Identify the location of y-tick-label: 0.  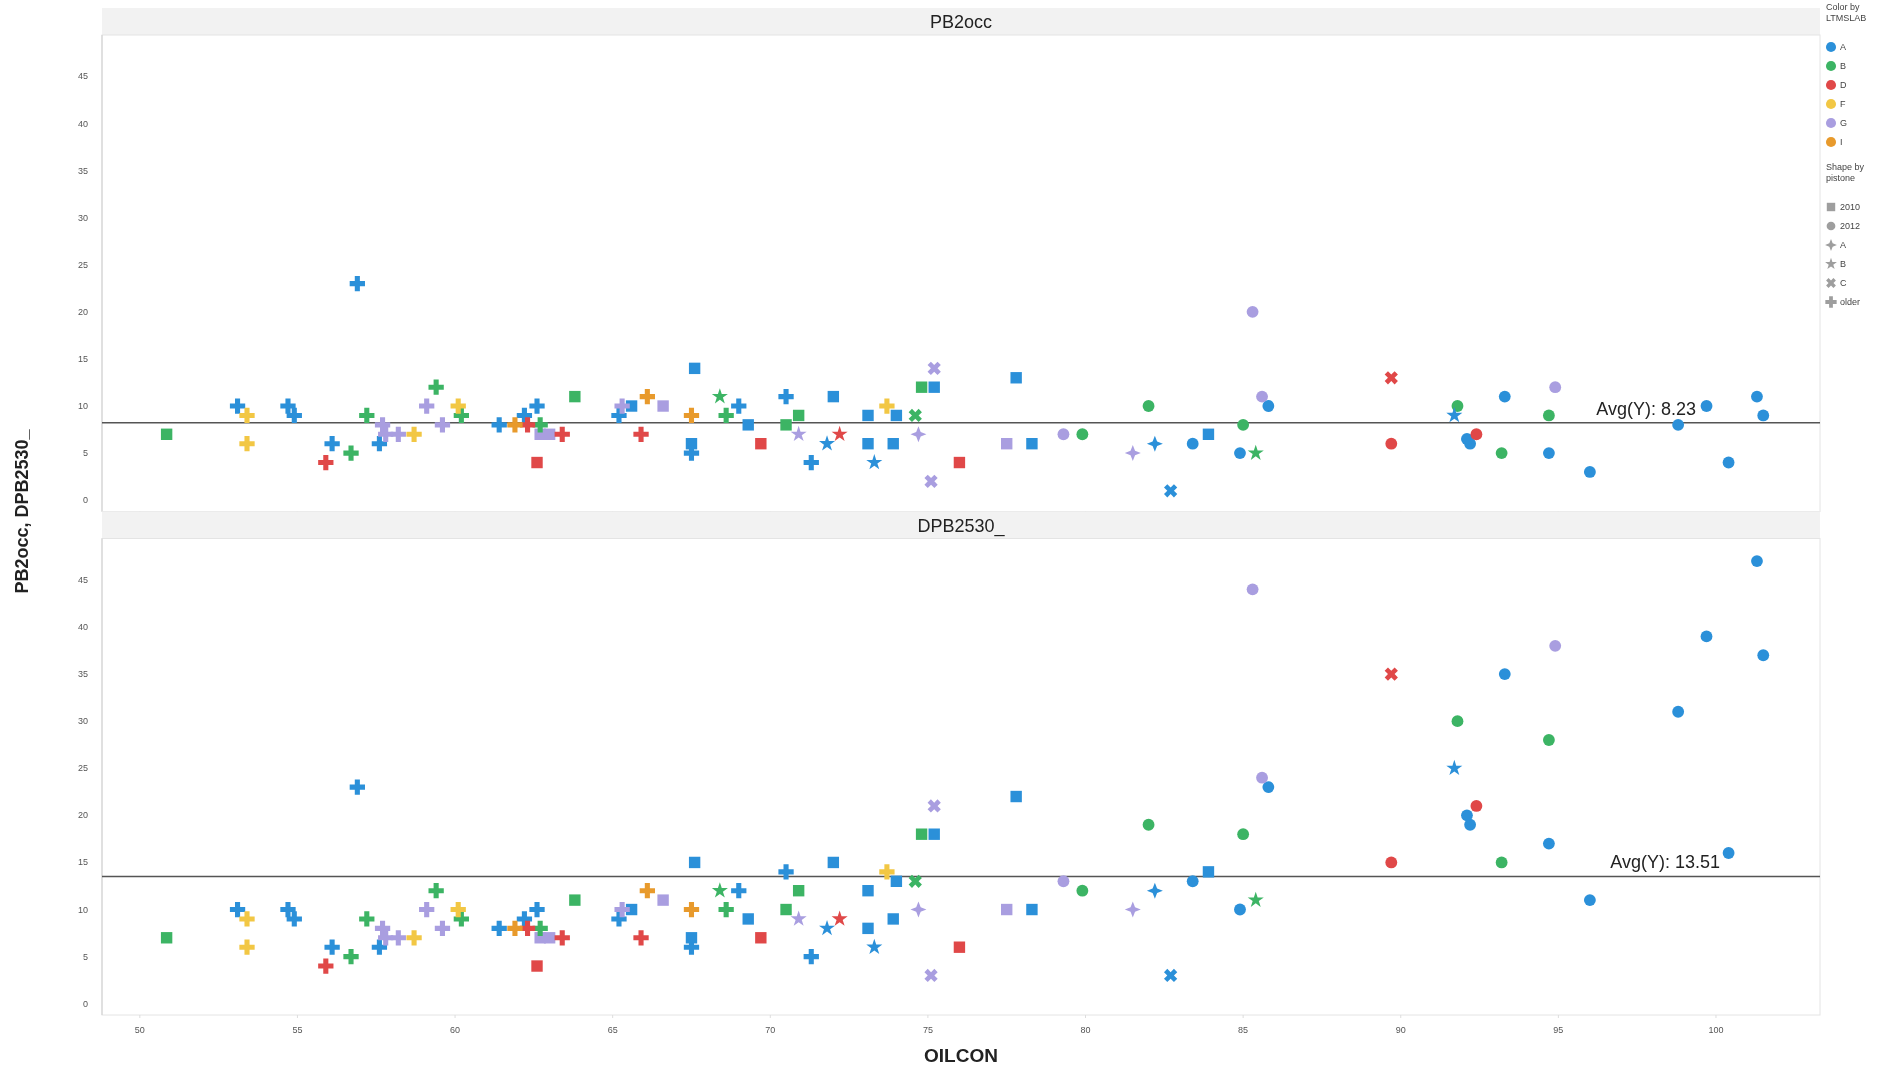
(85, 500).